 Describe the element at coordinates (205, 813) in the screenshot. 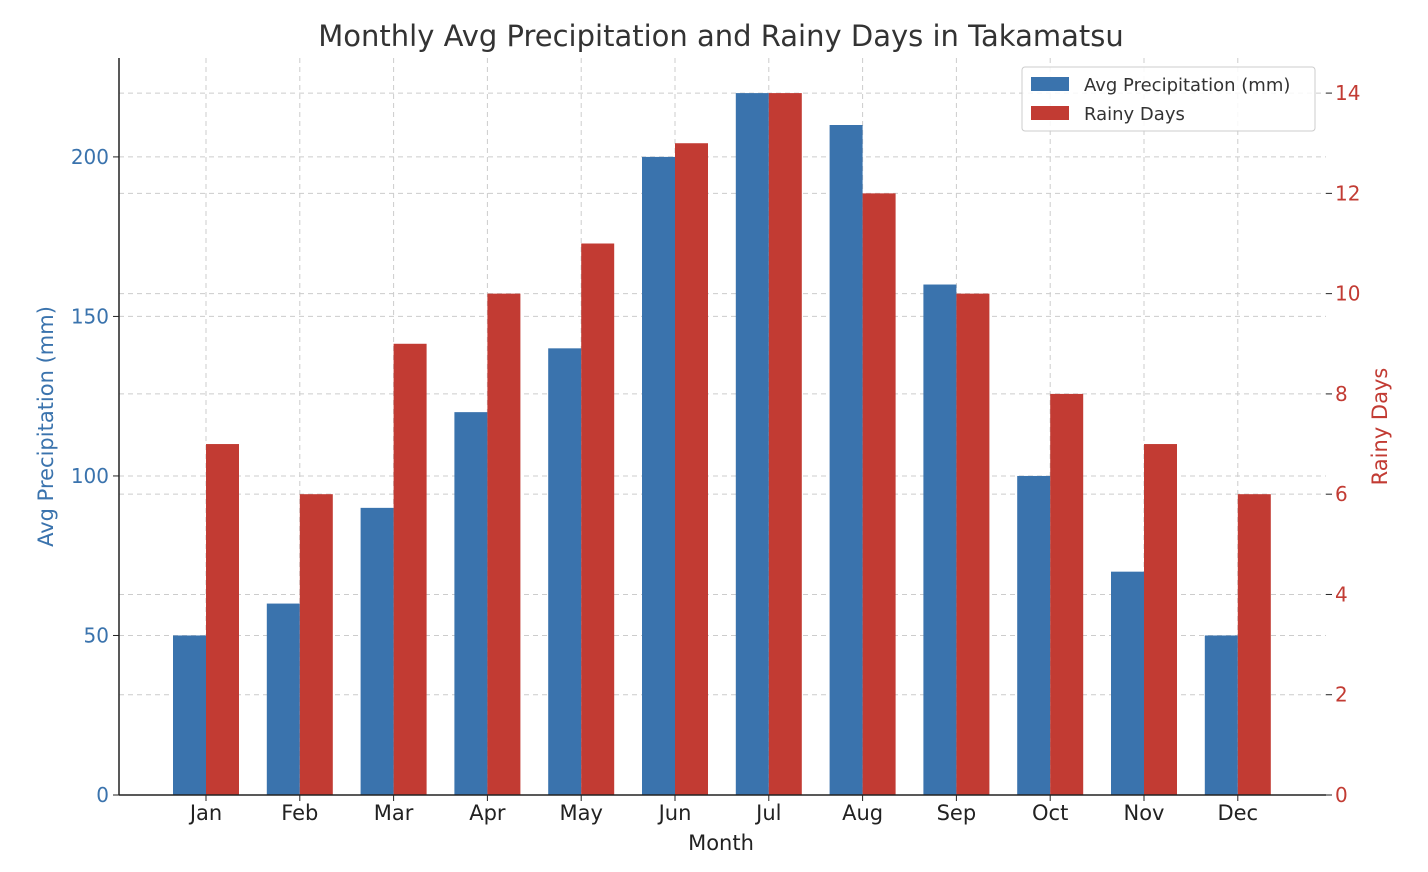

I see `x-tick-label: Jan` at that location.